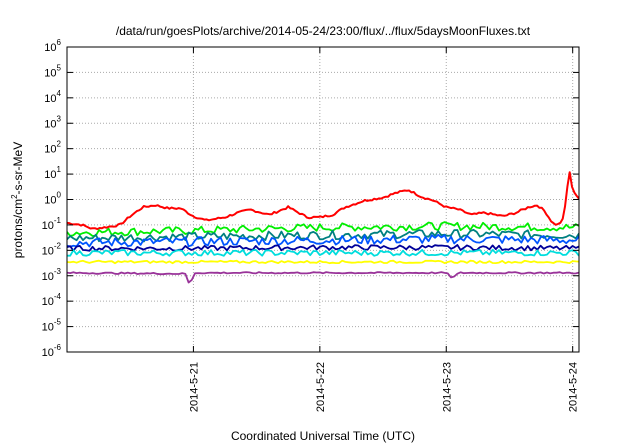  I want to click on y-tick-label-exp: -2, so click(58, 245).